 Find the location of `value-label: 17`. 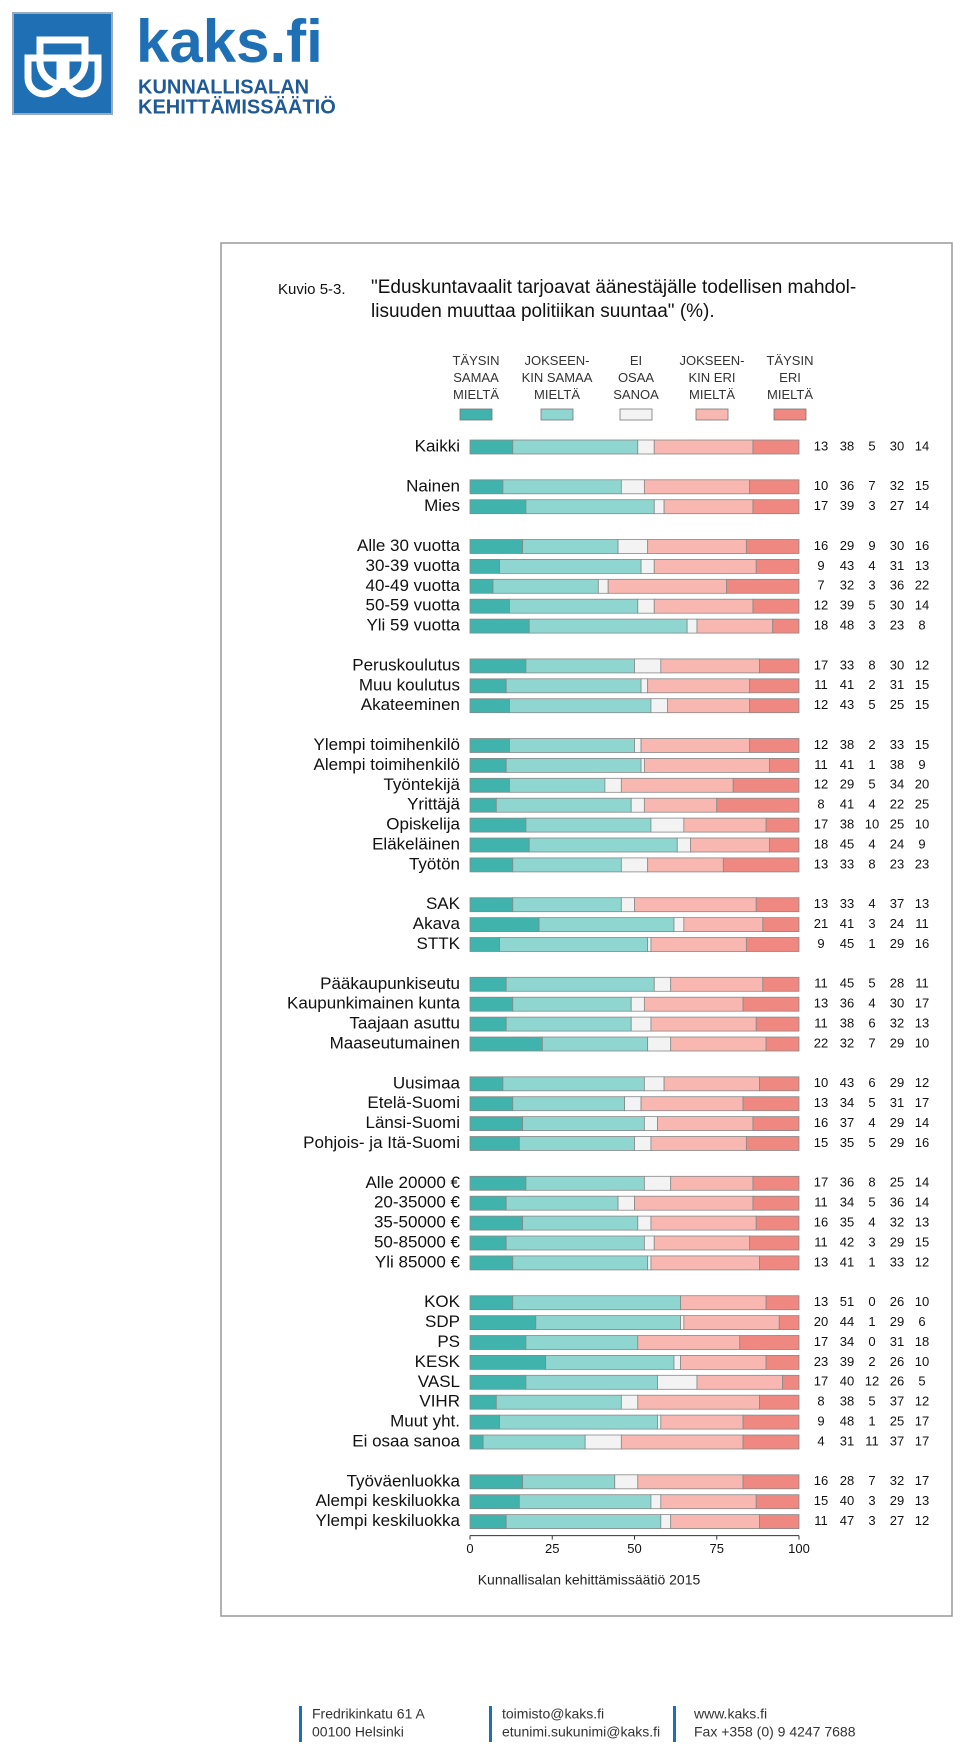

value-label: 17 is located at coordinates (821, 1381).